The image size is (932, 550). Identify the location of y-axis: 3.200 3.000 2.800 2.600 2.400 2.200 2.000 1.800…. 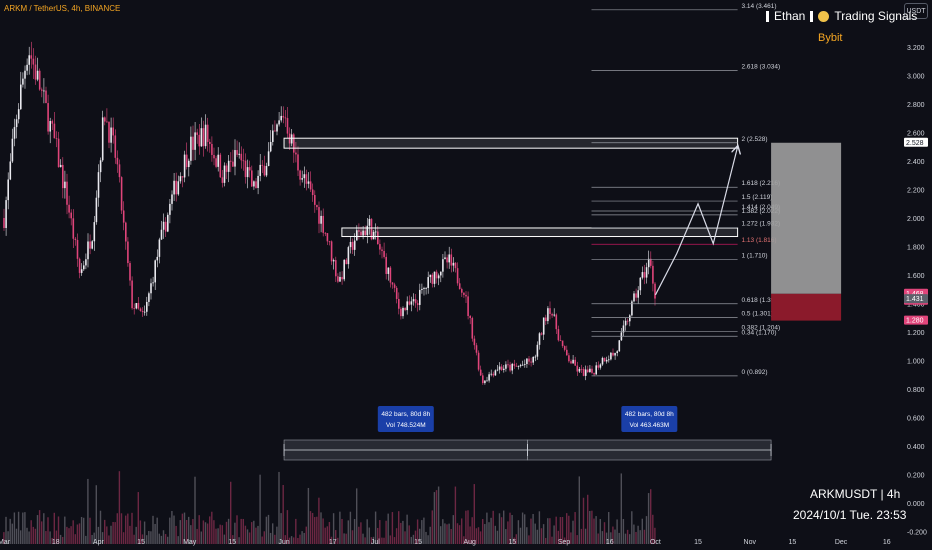
(916, 291).